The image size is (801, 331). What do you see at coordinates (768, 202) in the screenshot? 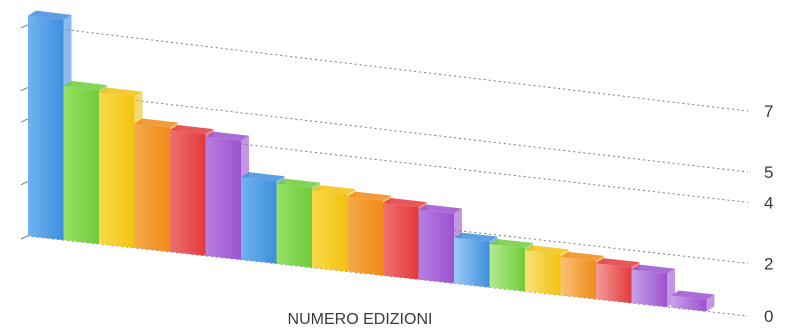
I see `y-tick-label: 4` at bounding box center [768, 202].